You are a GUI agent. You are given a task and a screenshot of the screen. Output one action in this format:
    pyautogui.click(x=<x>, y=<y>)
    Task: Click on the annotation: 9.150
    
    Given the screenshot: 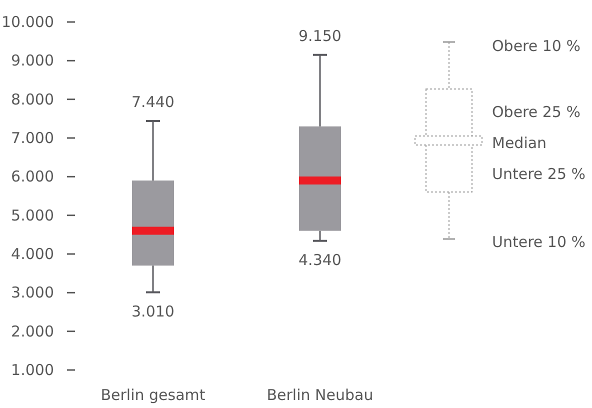 What is the action you would take?
    pyautogui.click(x=320, y=35)
    